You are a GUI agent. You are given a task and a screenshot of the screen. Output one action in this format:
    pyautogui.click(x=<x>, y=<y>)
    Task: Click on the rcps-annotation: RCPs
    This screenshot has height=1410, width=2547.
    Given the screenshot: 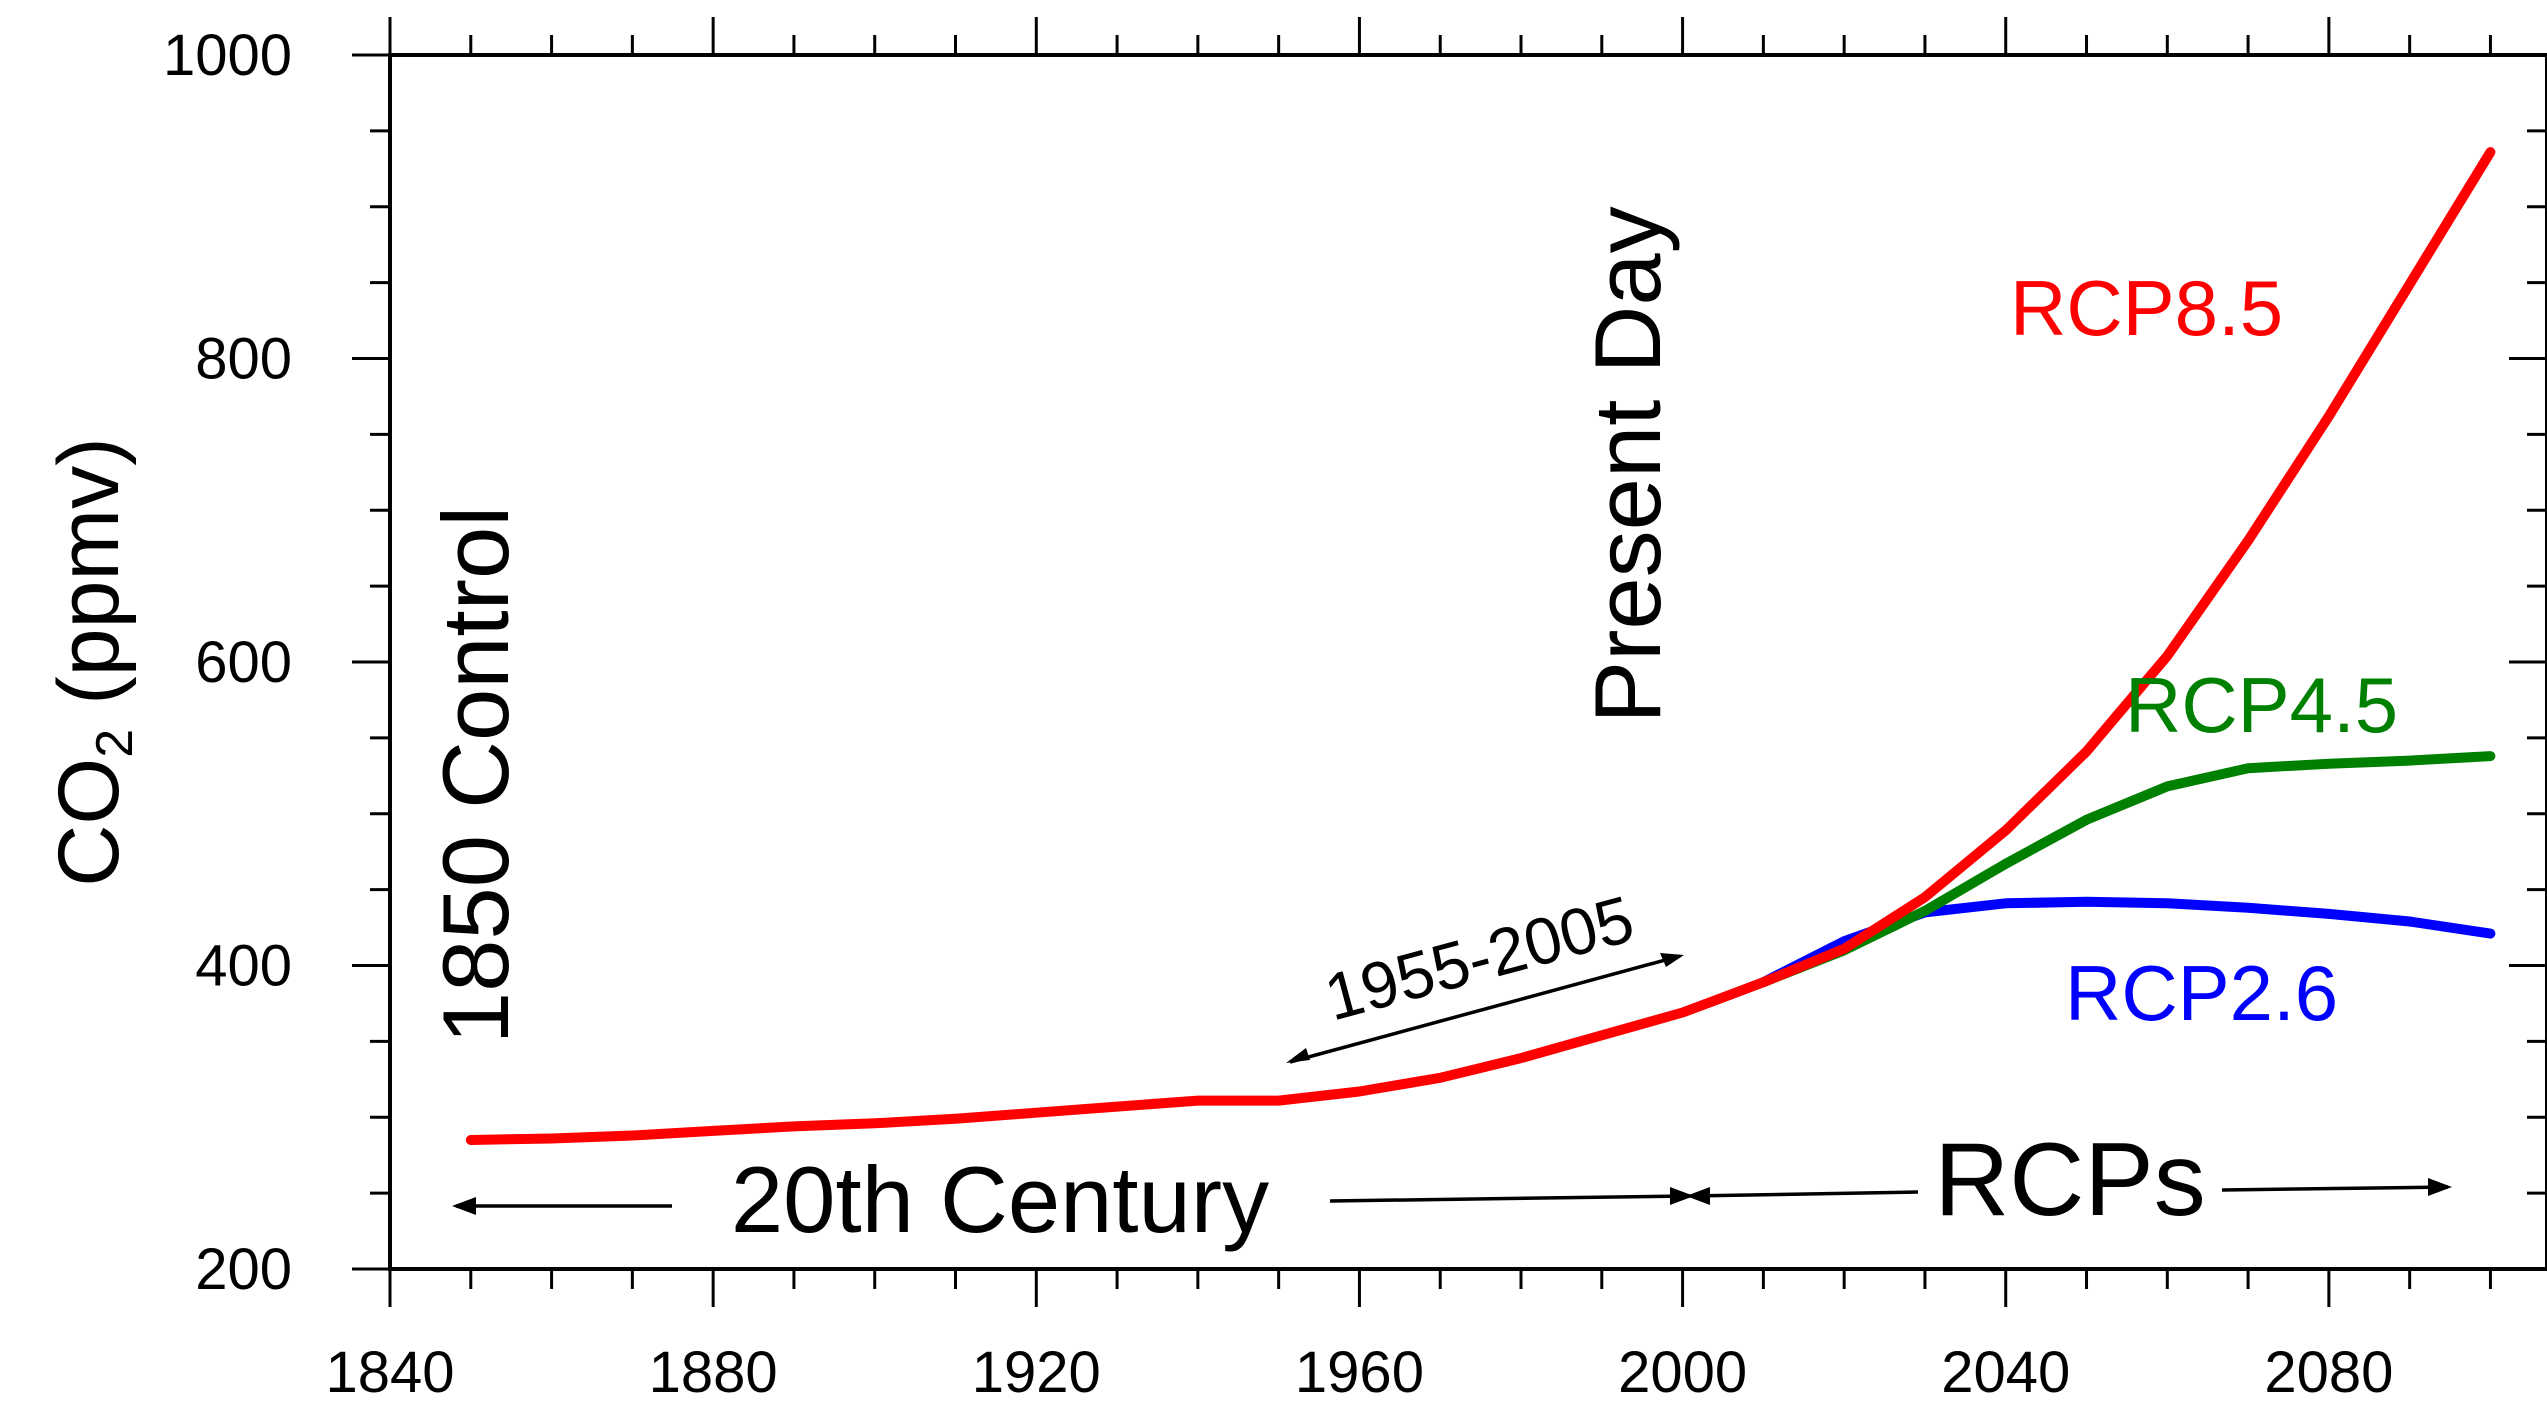 What is the action you would take?
    pyautogui.click(x=2070, y=1180)
    